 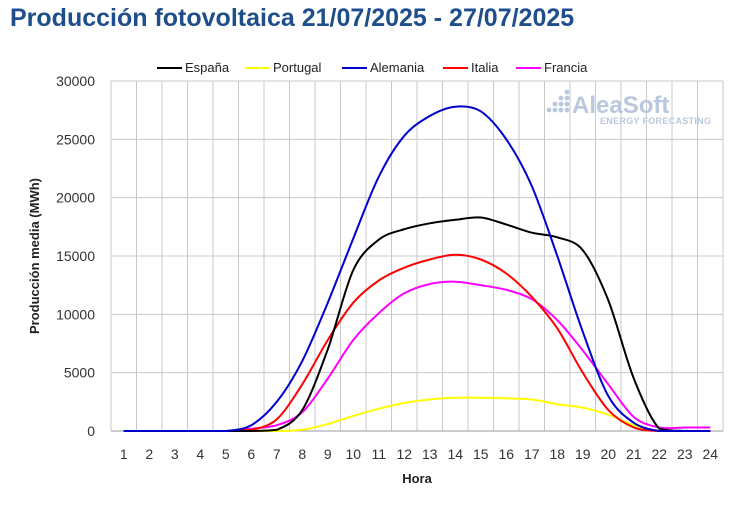 I want to click on watermark-brand: AleaSoft, so click(x=620, y=105).